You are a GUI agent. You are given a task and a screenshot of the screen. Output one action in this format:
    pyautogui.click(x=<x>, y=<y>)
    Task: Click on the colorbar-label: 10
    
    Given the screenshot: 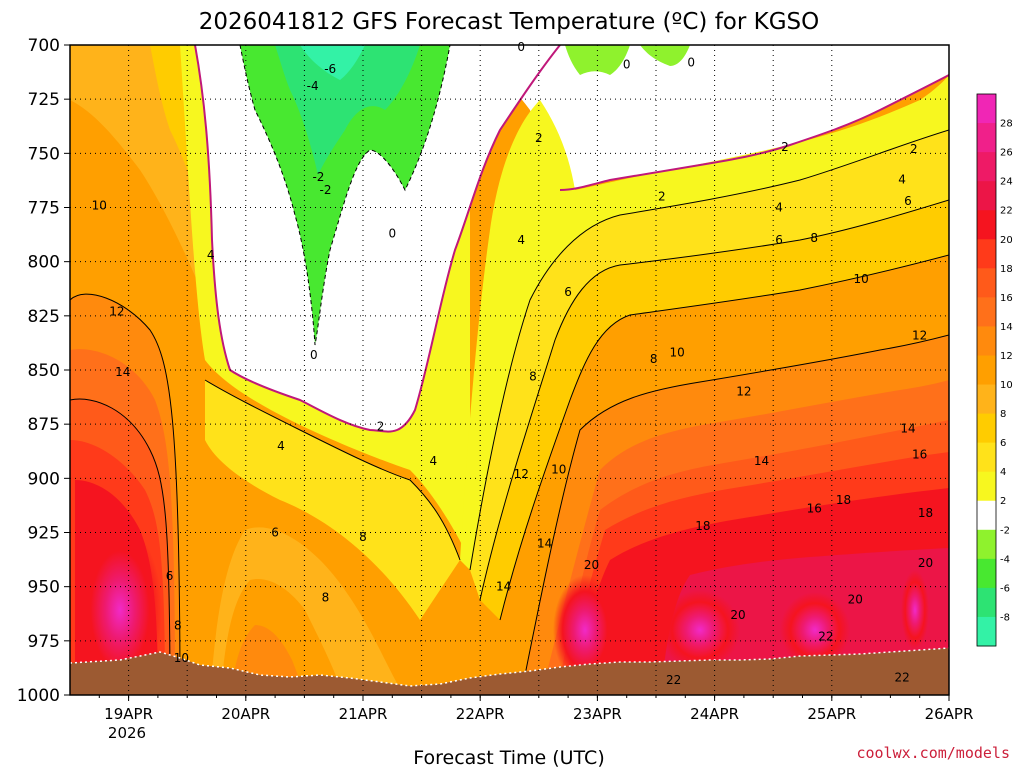 What is the action you would take?
    pyautogui.click(x=1006, y=385)
    